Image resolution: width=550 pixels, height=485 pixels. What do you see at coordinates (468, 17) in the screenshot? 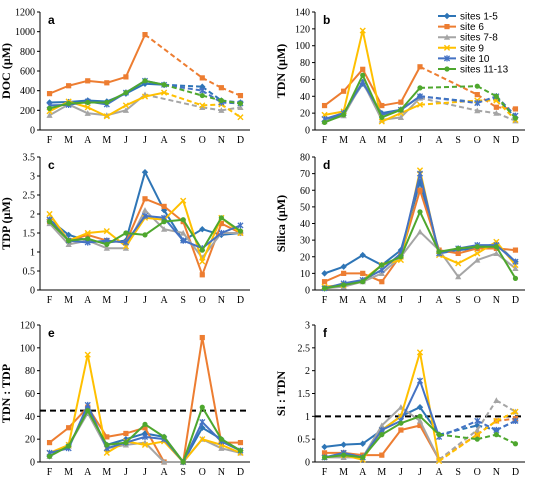
I see `legend-entry-s1: sites 1-5` at bounding box center [468, 17].